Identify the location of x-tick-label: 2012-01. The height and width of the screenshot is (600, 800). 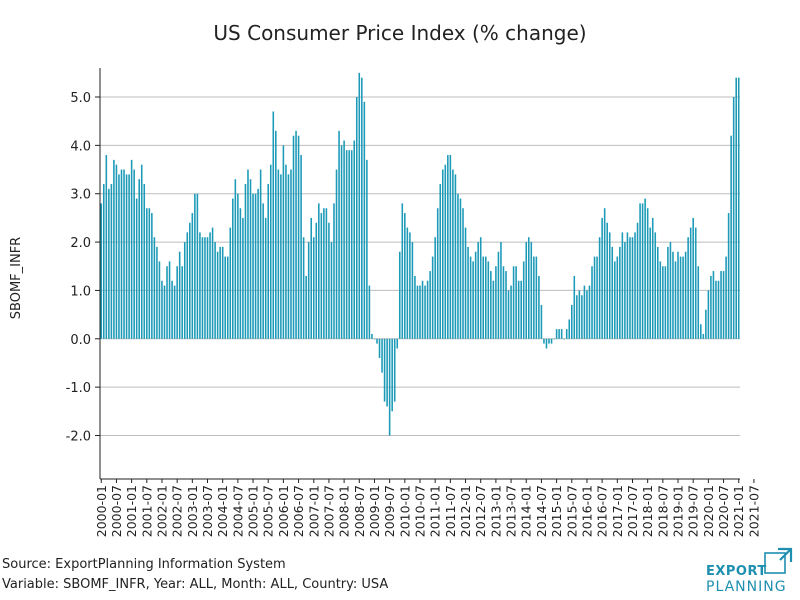
(465, 511).